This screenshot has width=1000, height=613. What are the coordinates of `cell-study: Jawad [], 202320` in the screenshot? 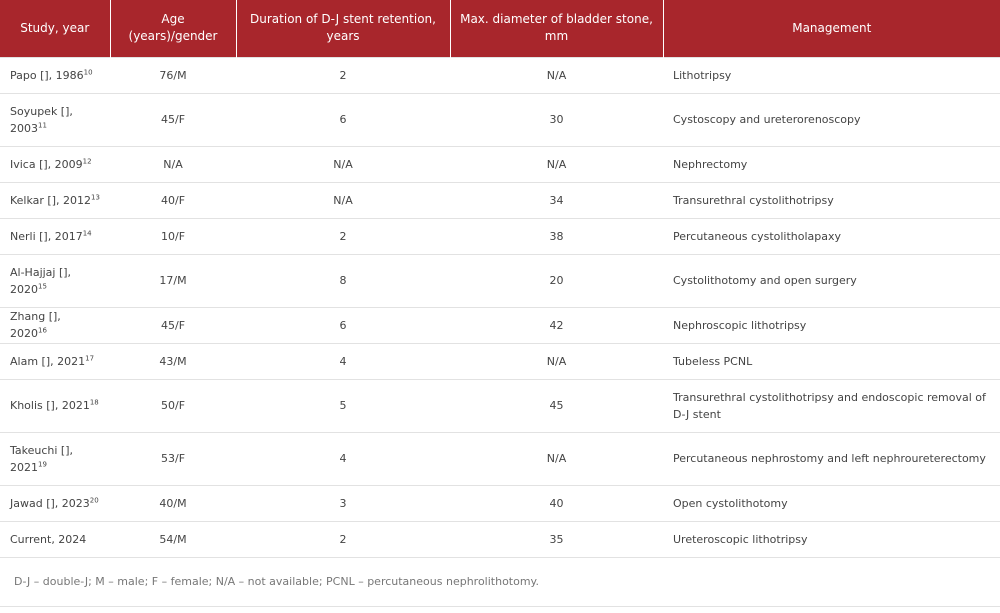 It's located at (55, 502).